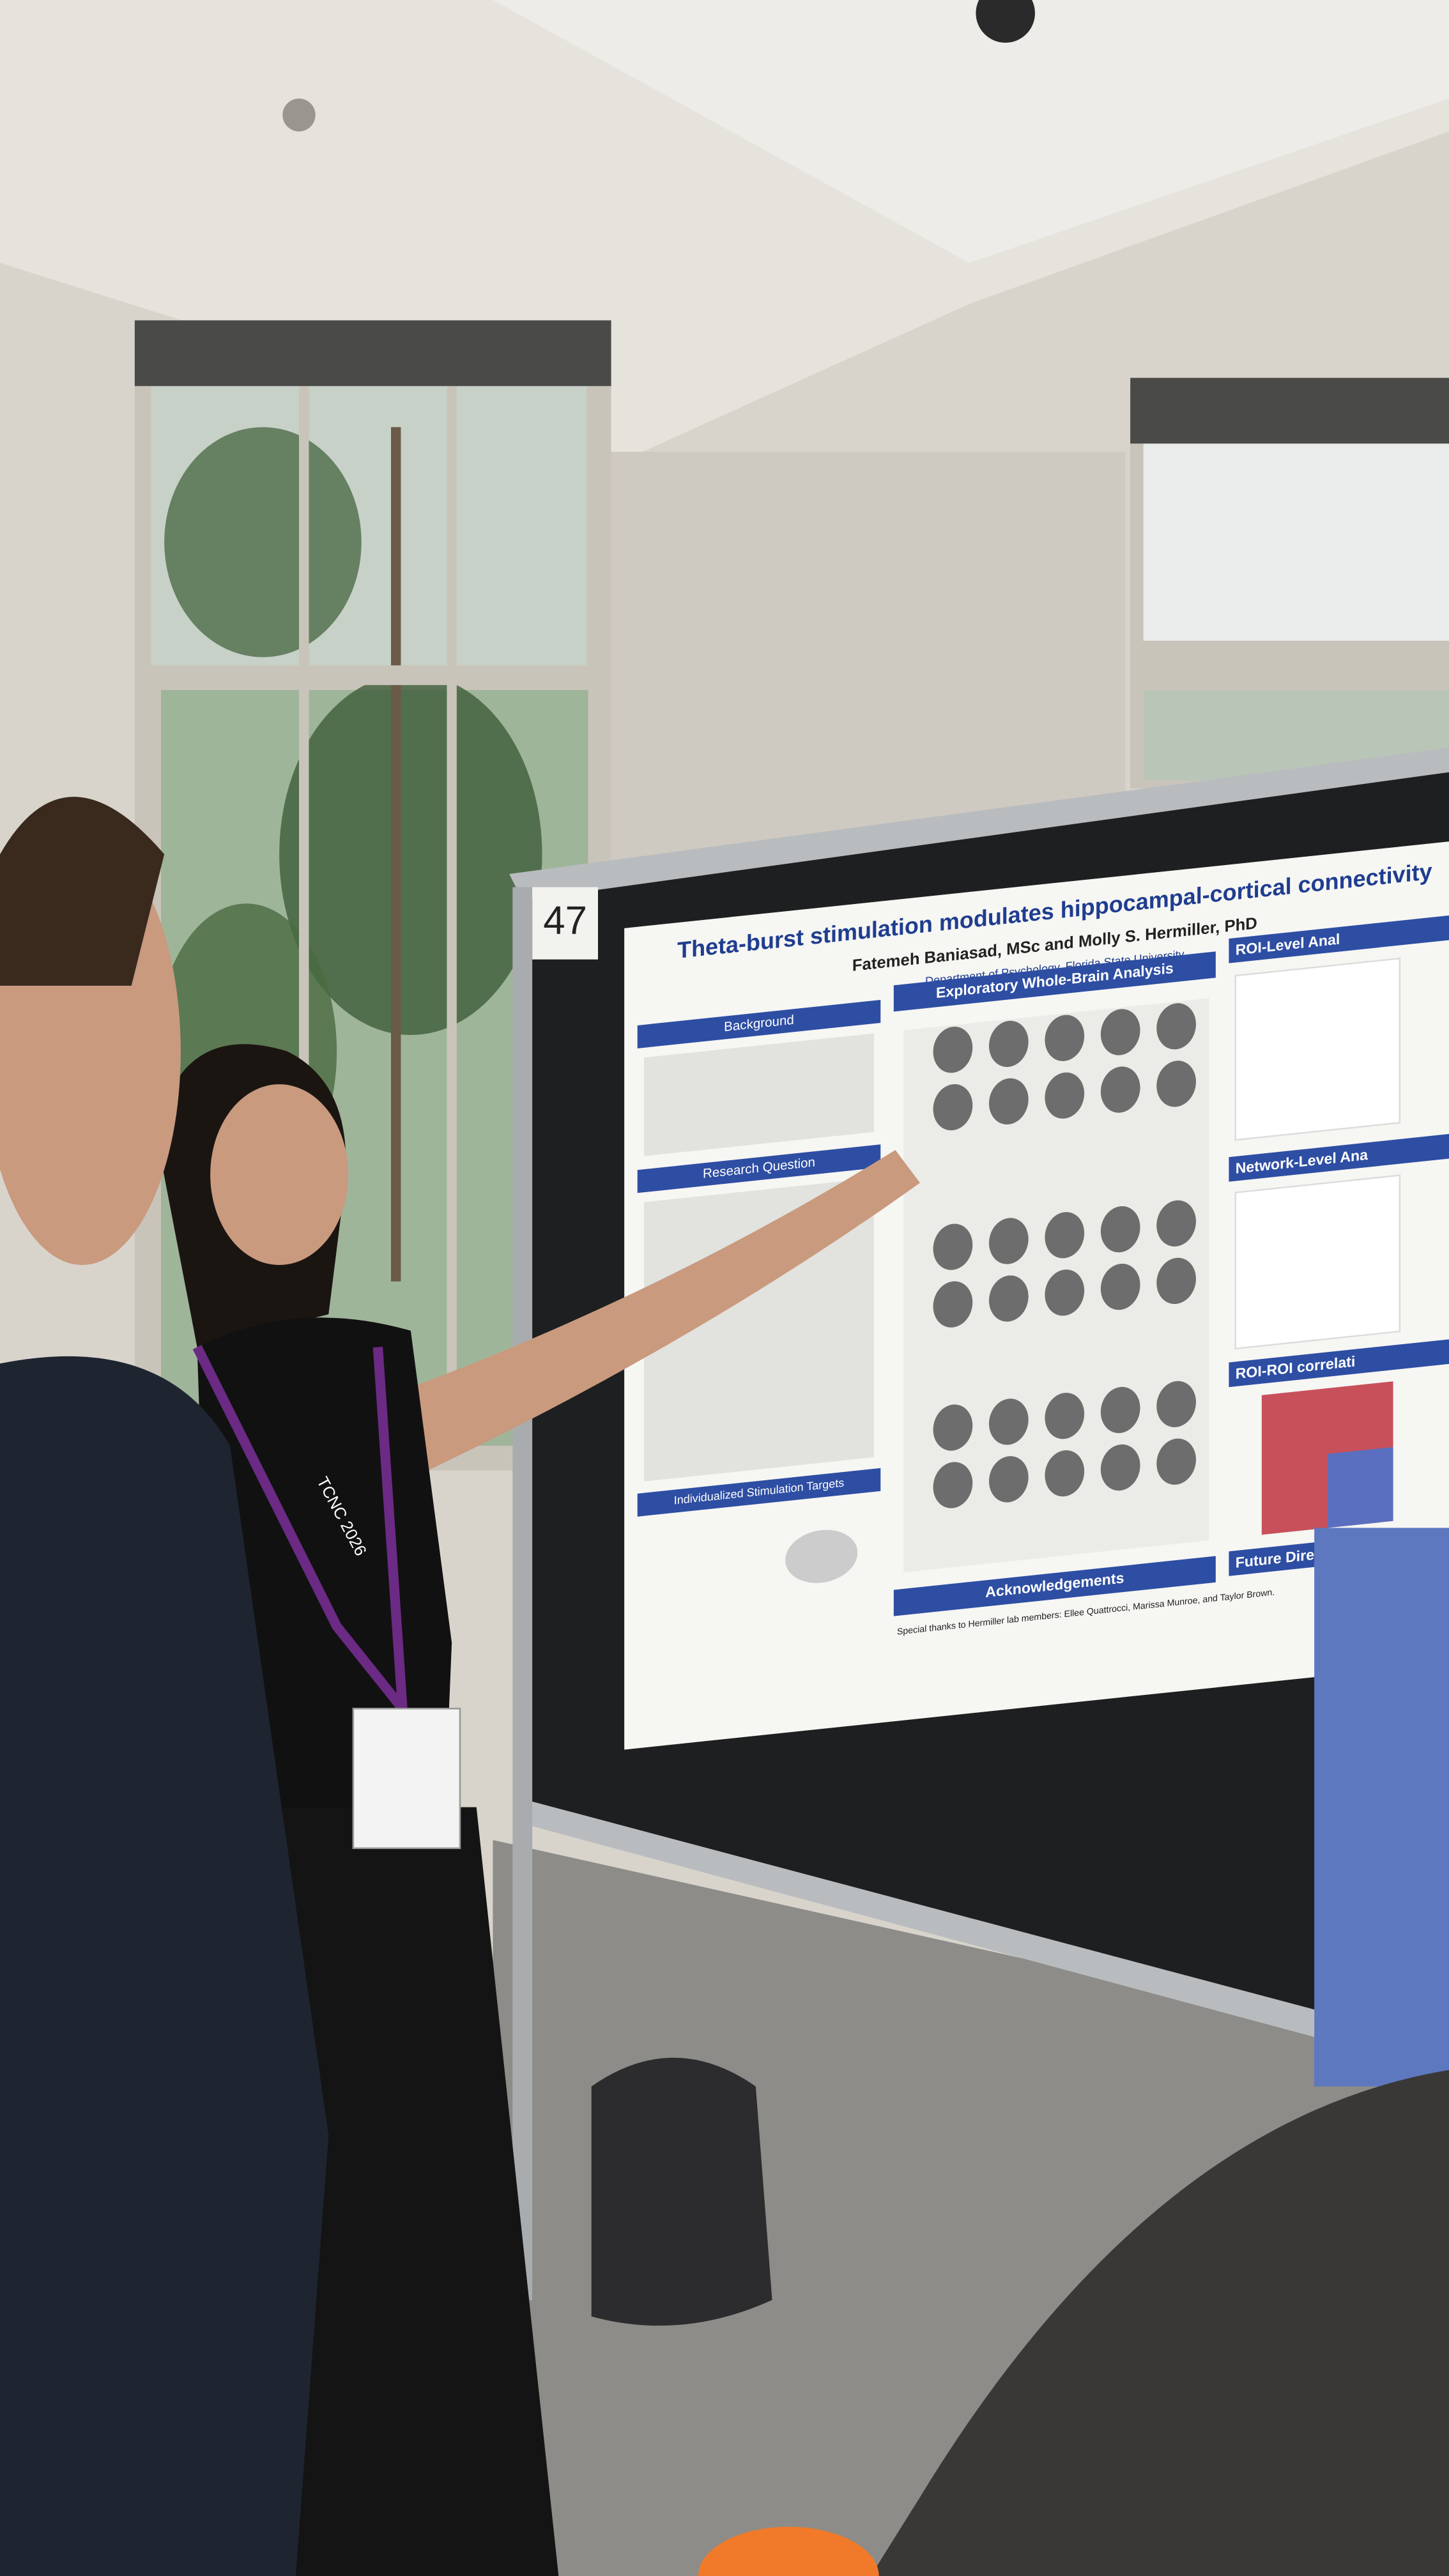  Describe the element at coordinates (1360, 1487) in the screenshot. I see `heatmap-block` at that location.